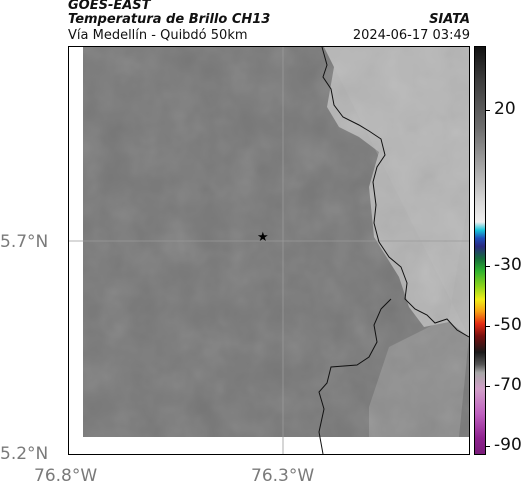 This screenshot has height=491, width=526. I want to click on ytick-label: 5.2°N, so click(24, 454).